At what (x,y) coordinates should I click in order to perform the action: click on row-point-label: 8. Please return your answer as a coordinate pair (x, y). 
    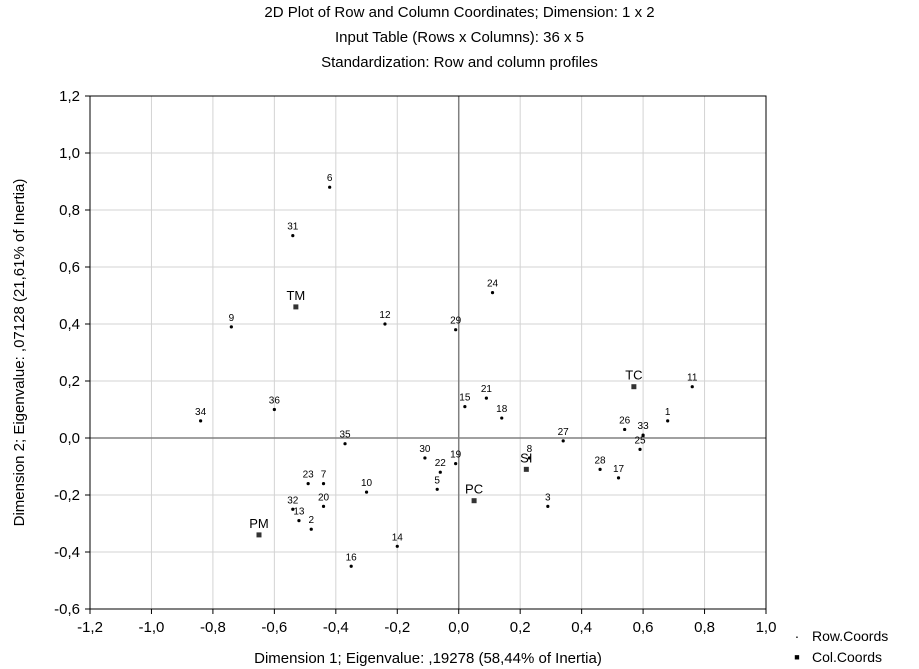
    Looking at the image, I should click on (530, 449).